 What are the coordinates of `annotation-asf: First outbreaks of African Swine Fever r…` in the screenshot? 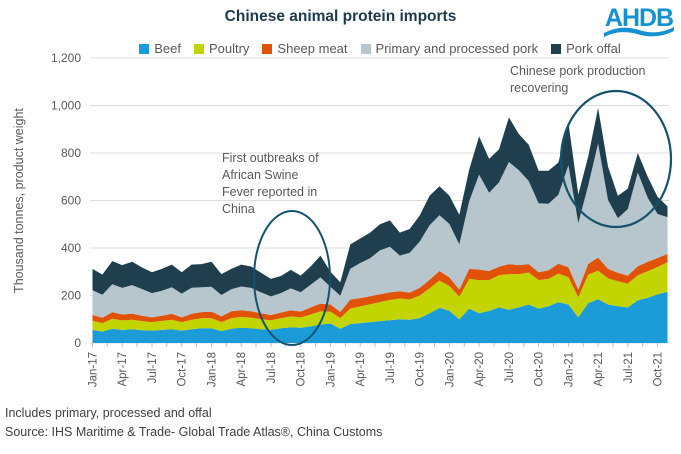 It's located at (270, 183).